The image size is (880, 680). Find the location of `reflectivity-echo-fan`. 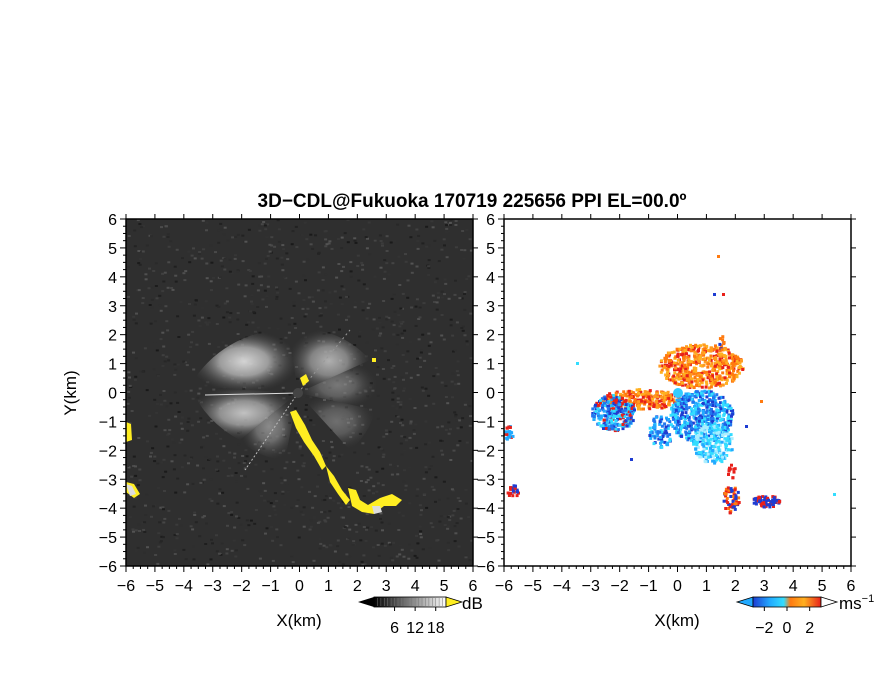

reflectivity-echo-fan is located at coordinates (283, 399).